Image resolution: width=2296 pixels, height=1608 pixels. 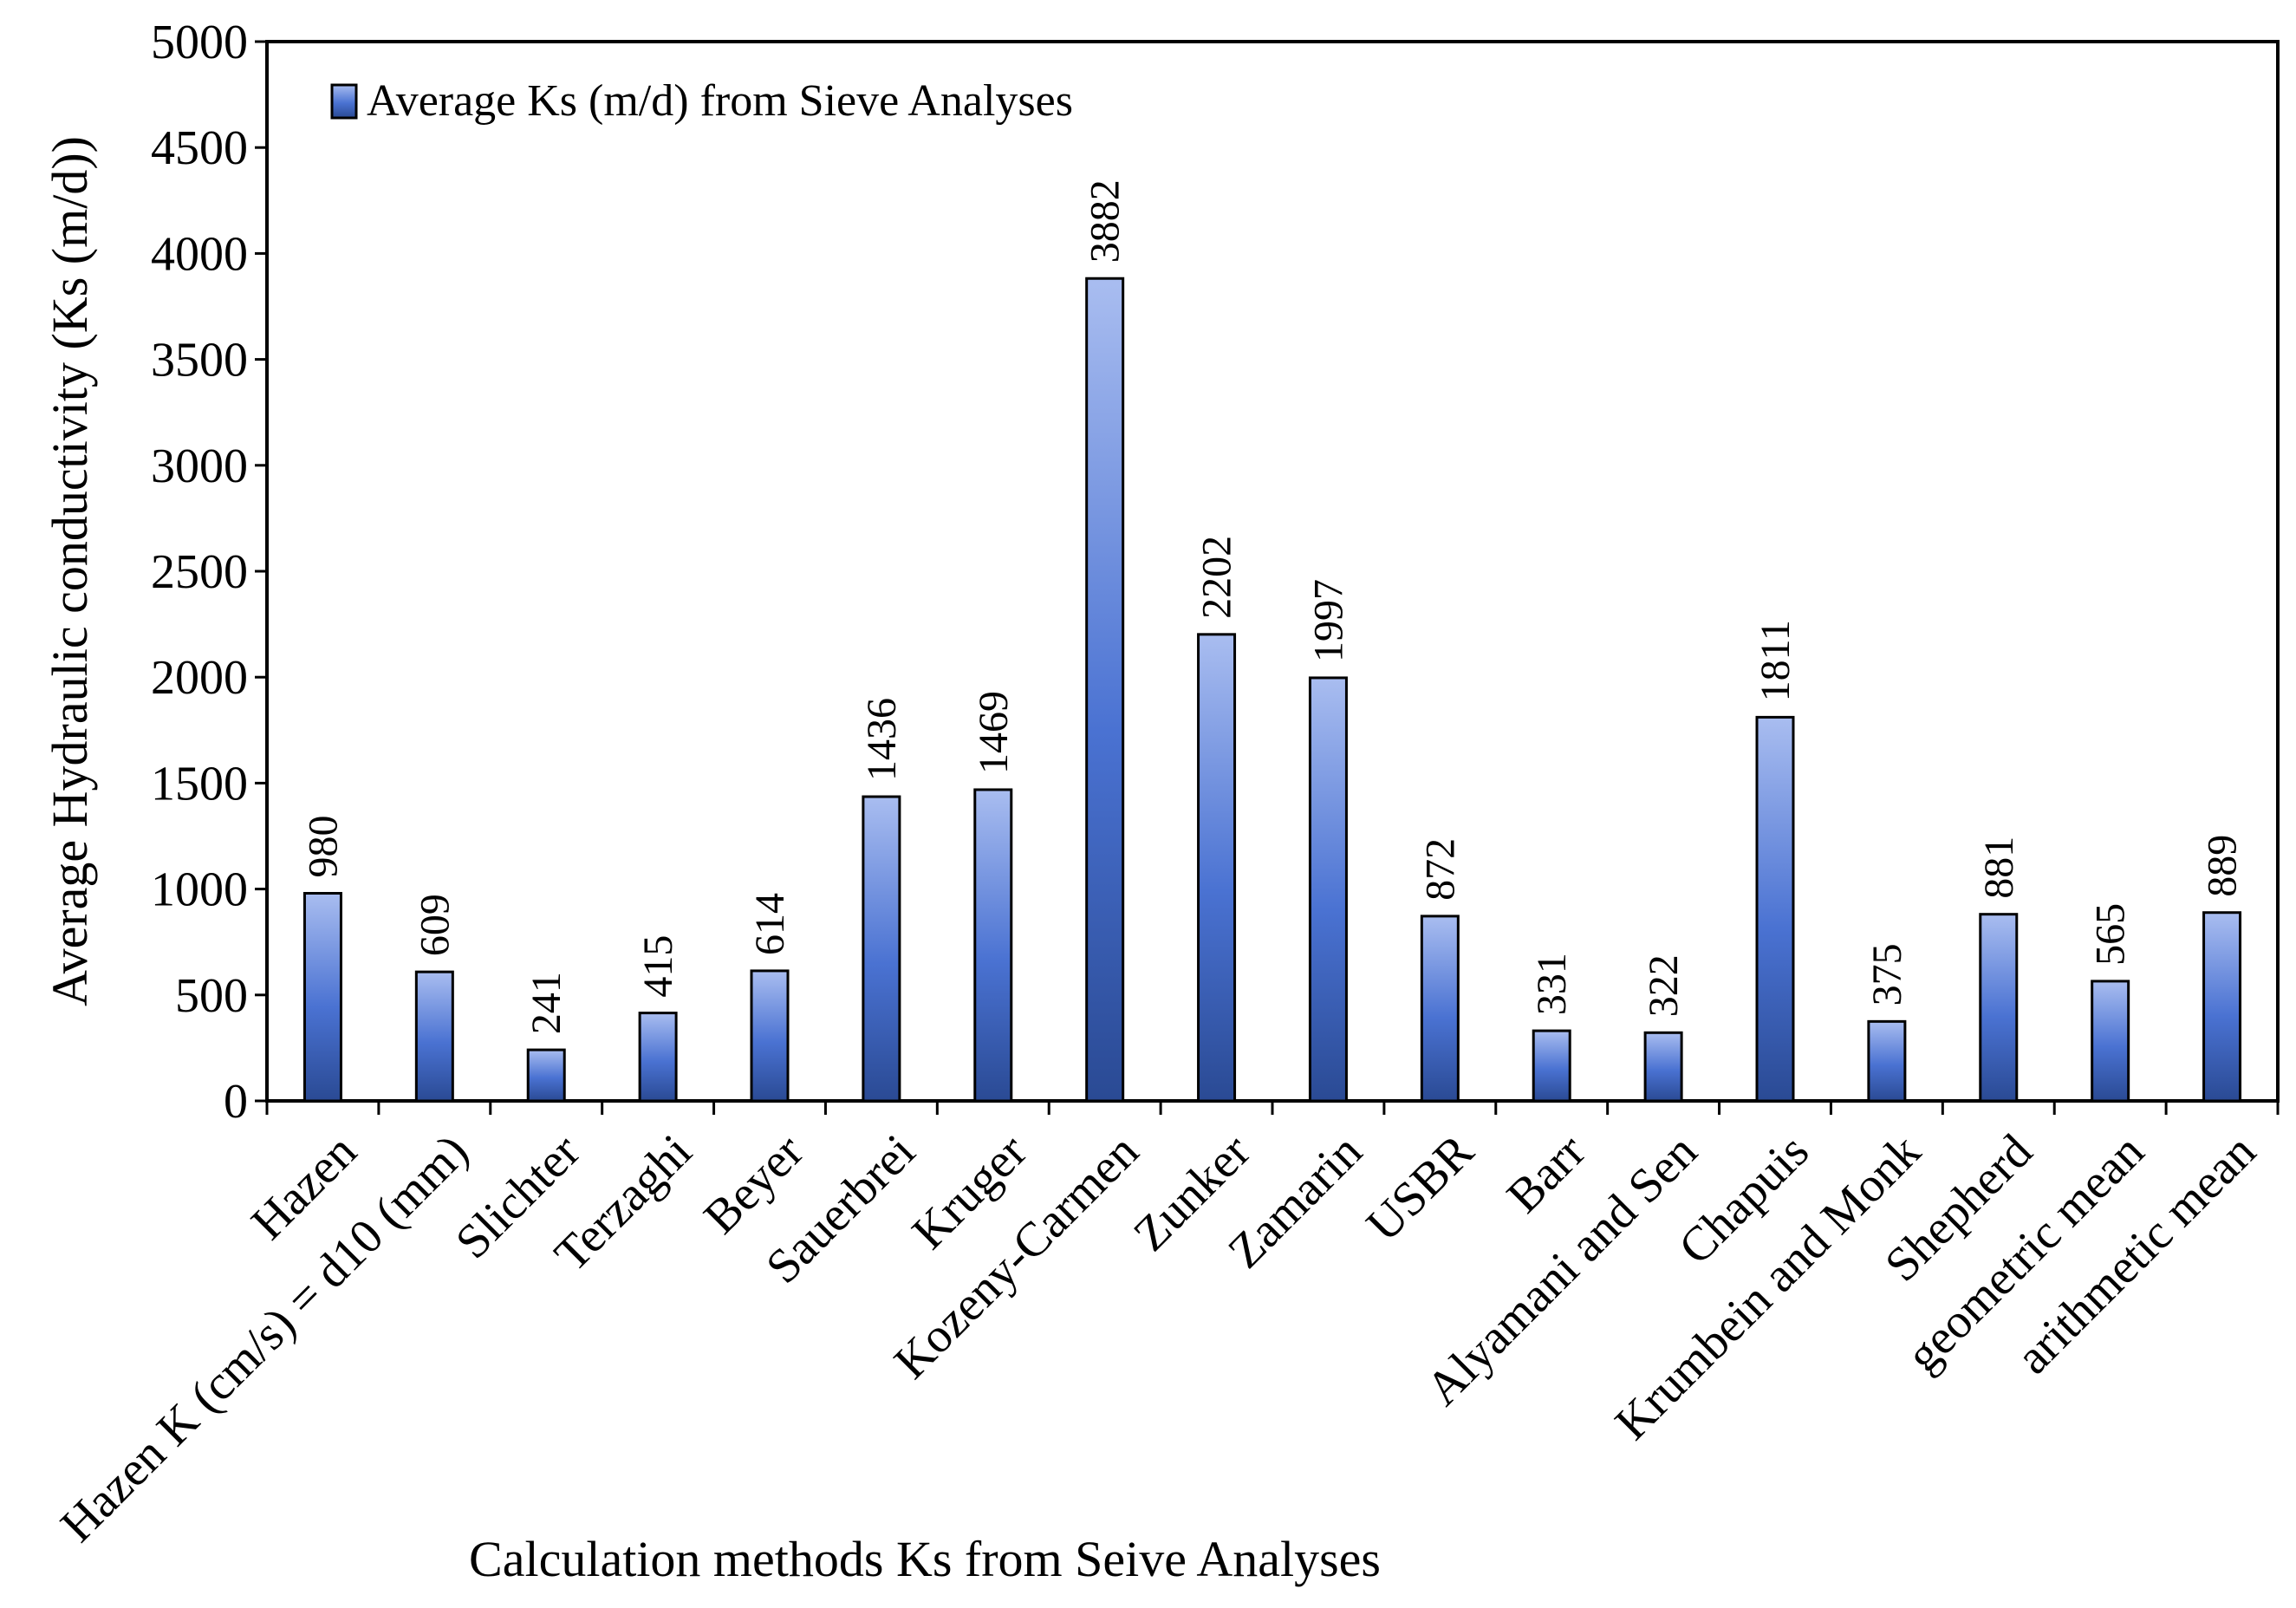 What do you see at coordinates (199, 42) in the screenshot?
I see `y-tick-label: 5000` at bounding box center [199, 42].